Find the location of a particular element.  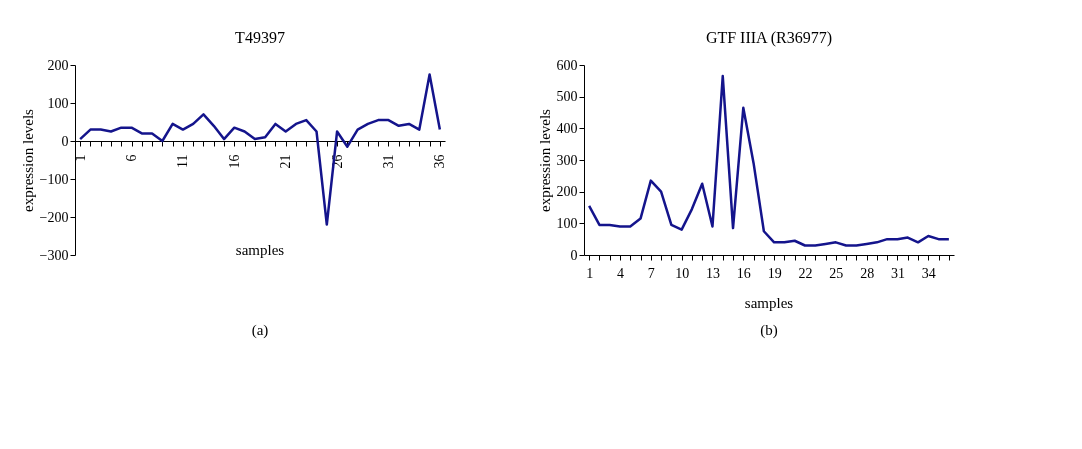

y-tick-label: −100 is located at coordinates (54, 179).